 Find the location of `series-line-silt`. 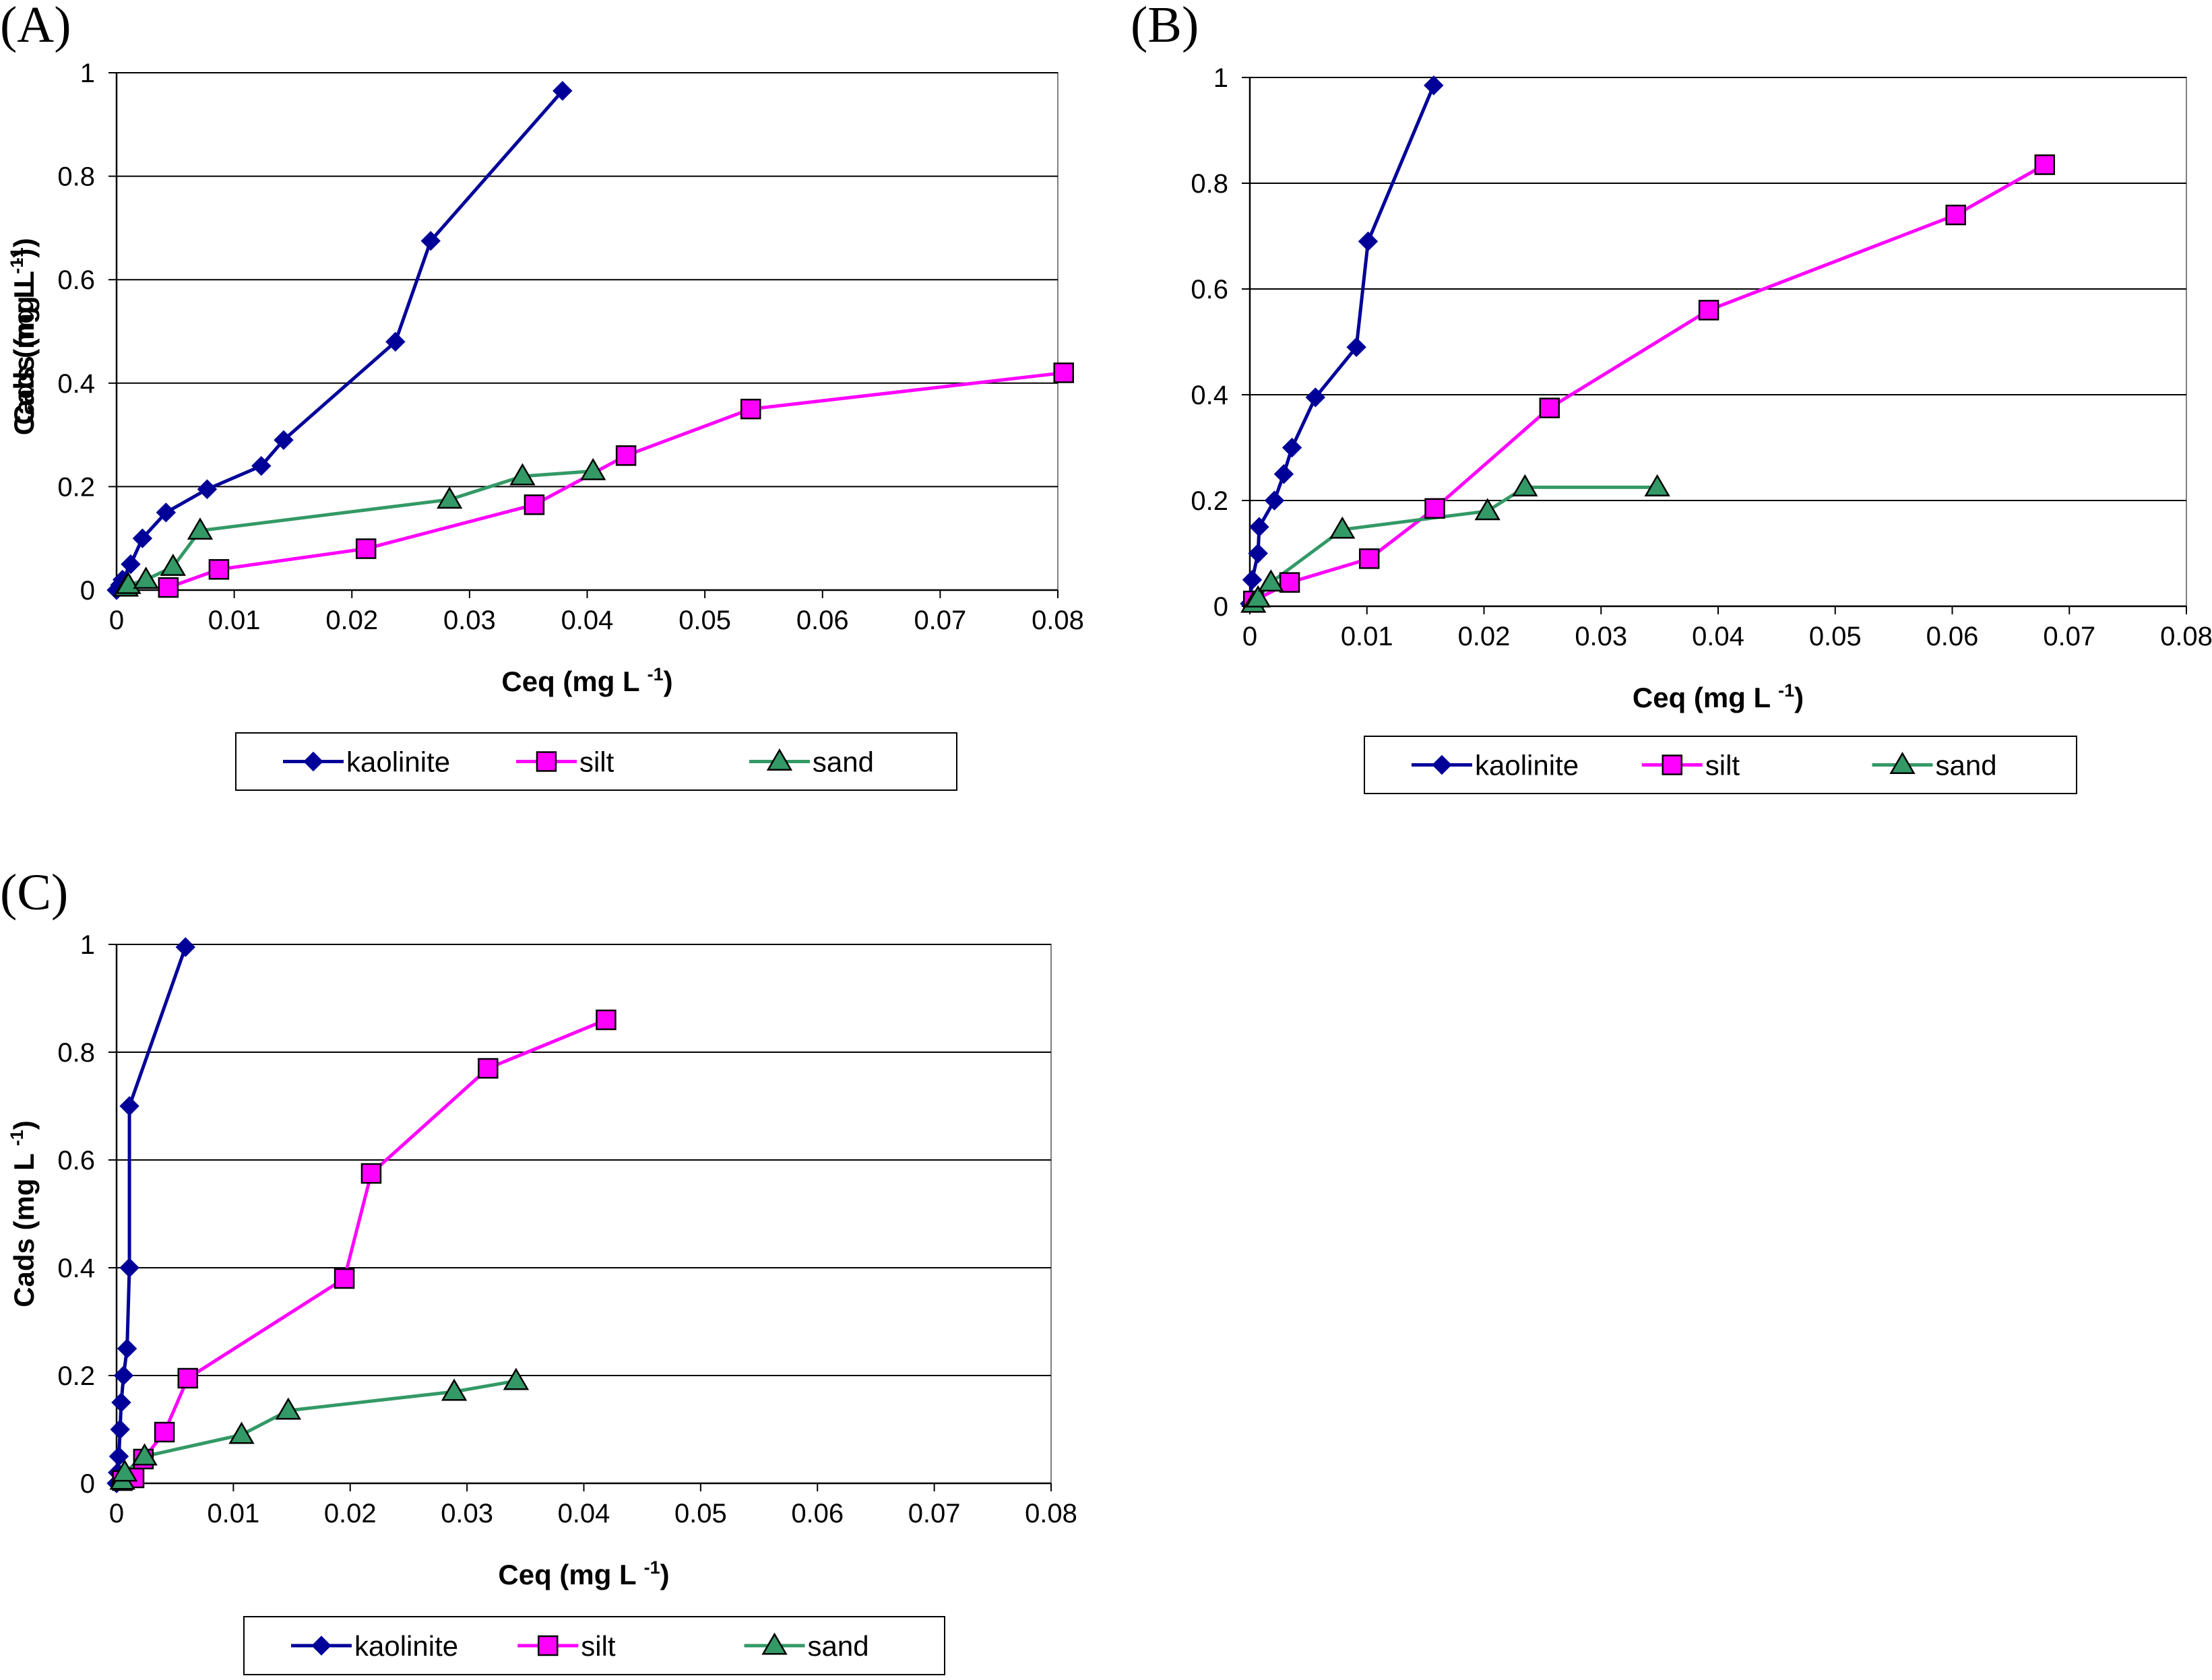

series-line-silt is located at coordinates (1649, 383).